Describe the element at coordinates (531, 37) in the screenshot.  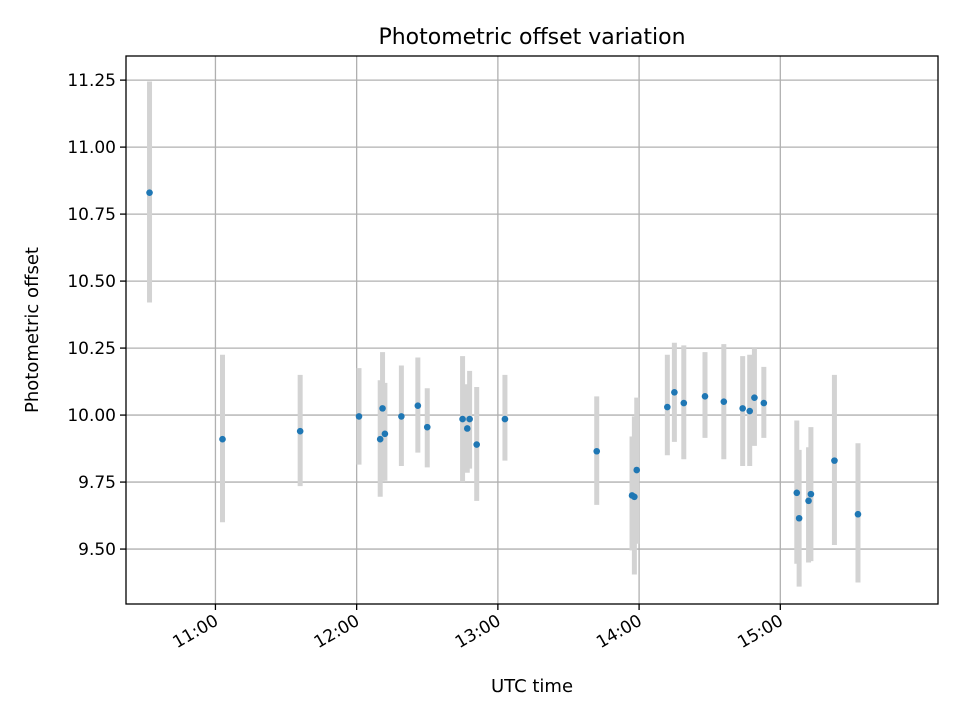
I see `chart-title: Photometric offset variation` at that location.